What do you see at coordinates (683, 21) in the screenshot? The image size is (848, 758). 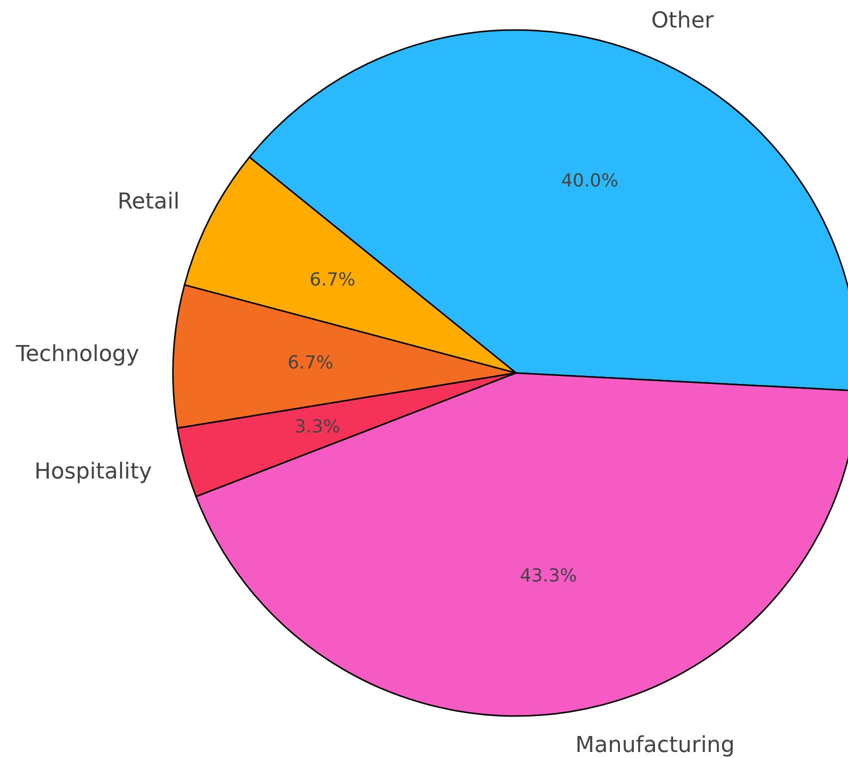 I see `slice-label: Other` at bounding box center [683, 21].